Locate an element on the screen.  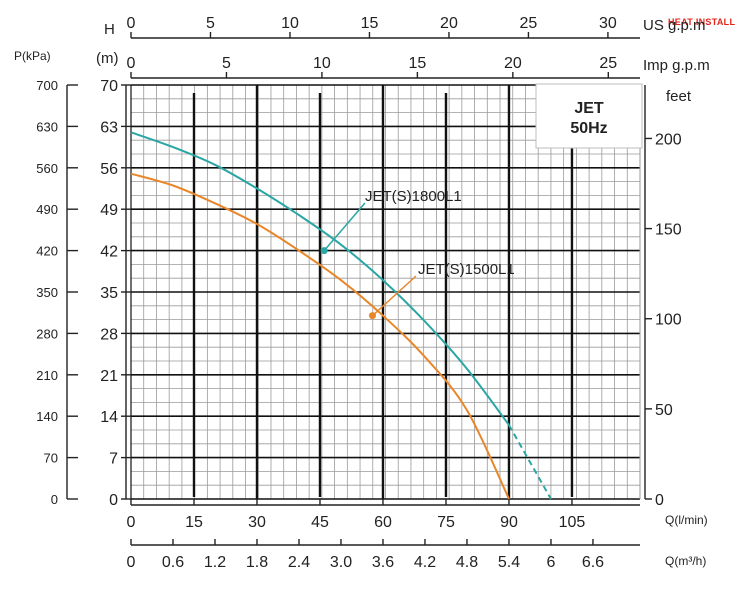
p-axis-tick-label: 490 is located at coordinates (47, 209).